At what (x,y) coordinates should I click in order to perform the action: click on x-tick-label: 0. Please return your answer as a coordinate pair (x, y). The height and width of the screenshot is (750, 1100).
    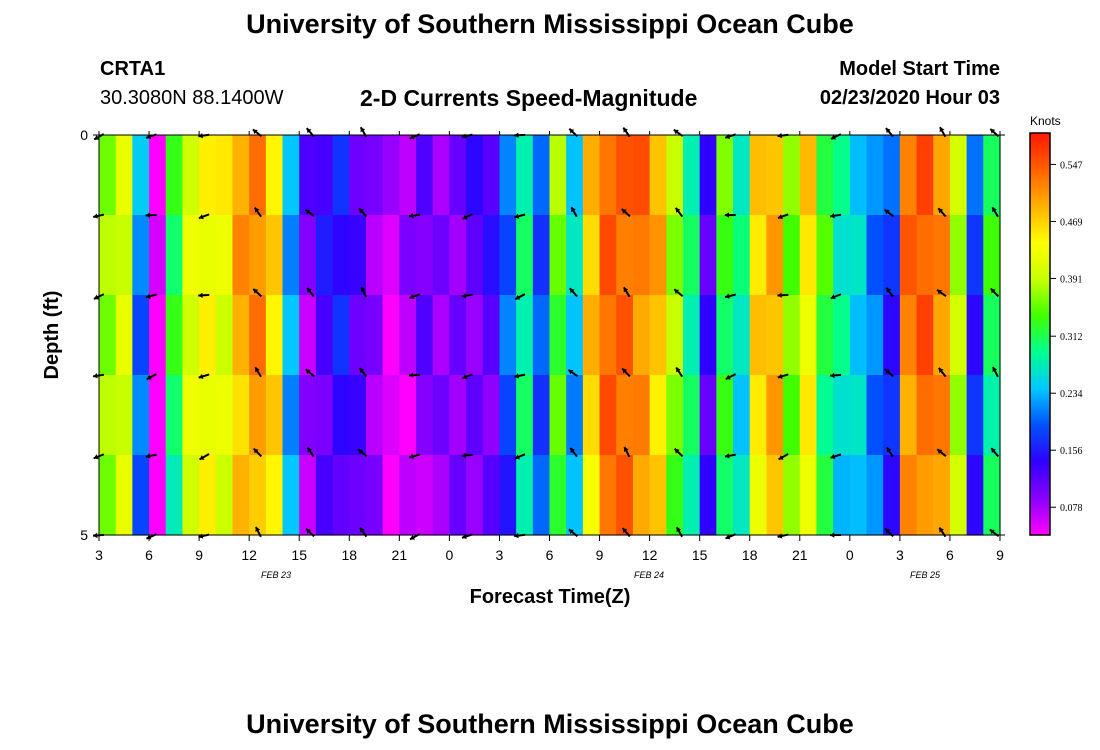
    Looking at the image, I should click on (449, 555).